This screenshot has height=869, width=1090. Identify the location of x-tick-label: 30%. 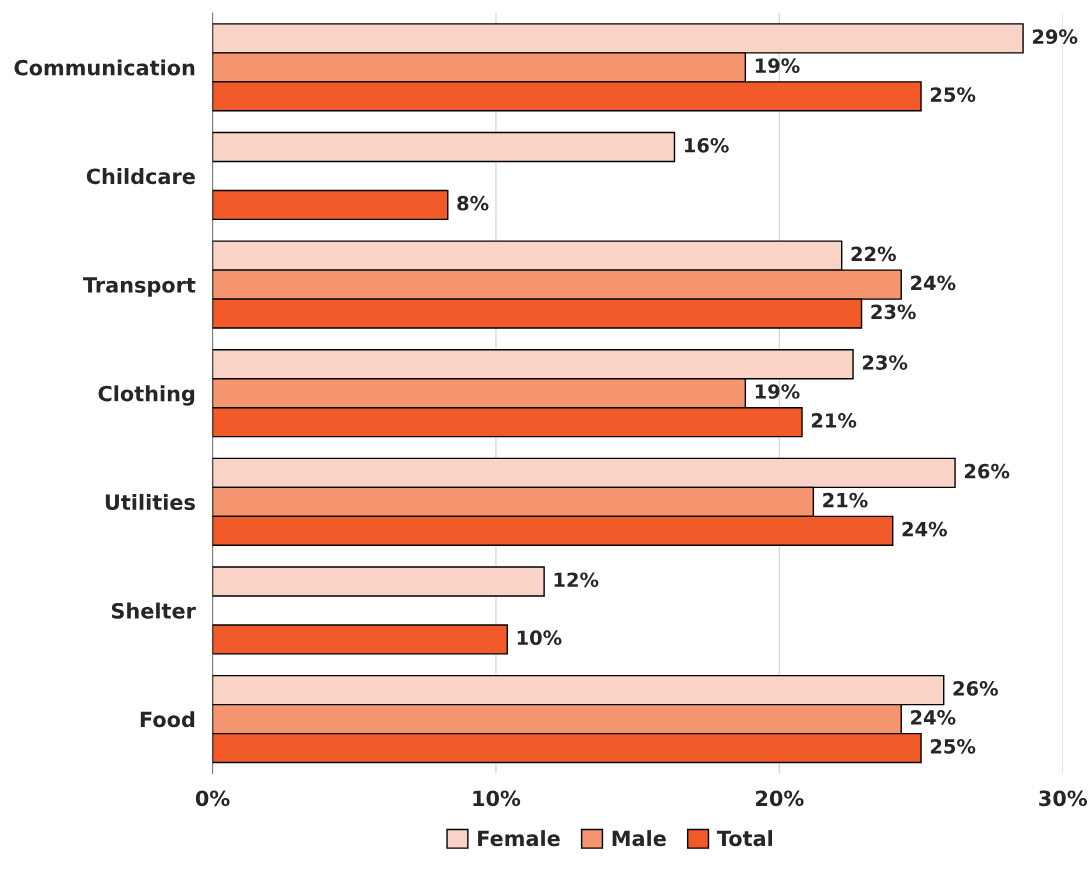
(1063, 798).